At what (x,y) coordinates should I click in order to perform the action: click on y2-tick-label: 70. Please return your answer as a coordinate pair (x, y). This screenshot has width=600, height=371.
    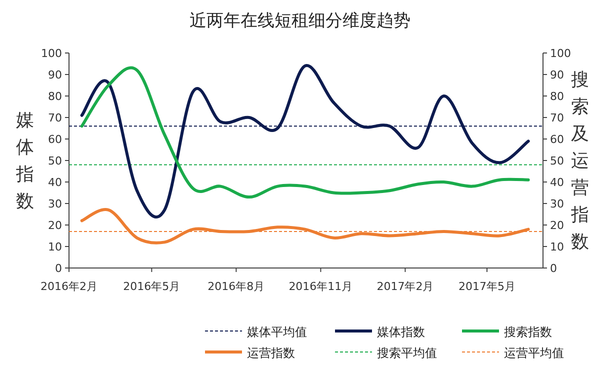
    Looking at the image, I should click on (557, 118).